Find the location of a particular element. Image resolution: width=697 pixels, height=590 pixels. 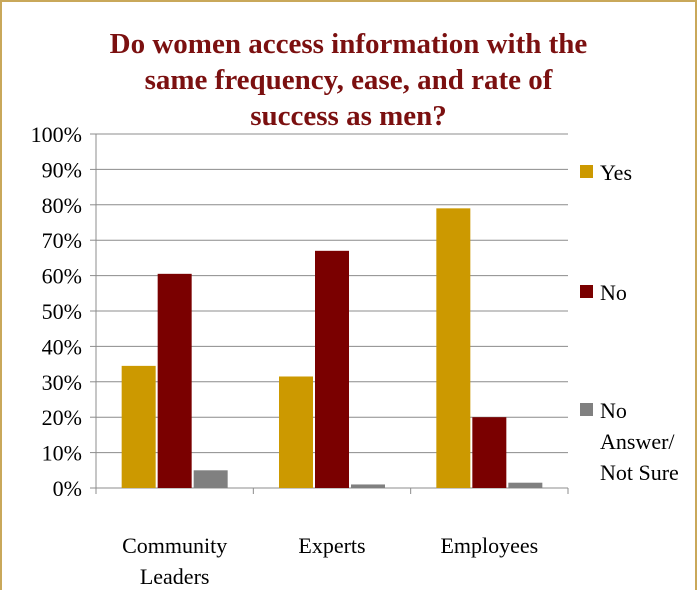

y-tick-label: 90% is located at coordinates (62, 169).